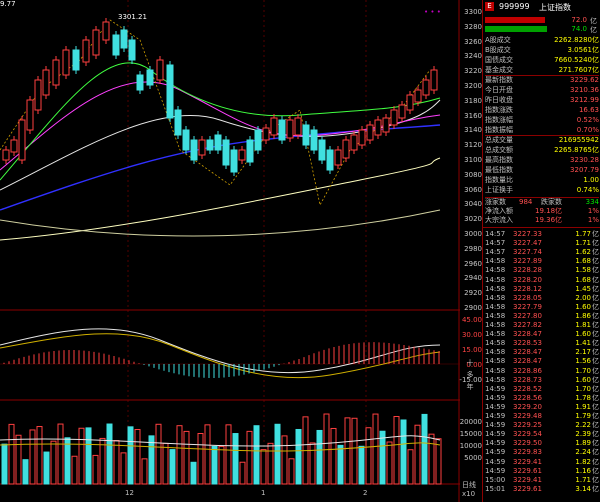 This screenshot has height=502, width=600. What do you see at coordinates (489, 6) in the screenshot?
I see `index-box-icon: E` at bounding box center [489, 6].